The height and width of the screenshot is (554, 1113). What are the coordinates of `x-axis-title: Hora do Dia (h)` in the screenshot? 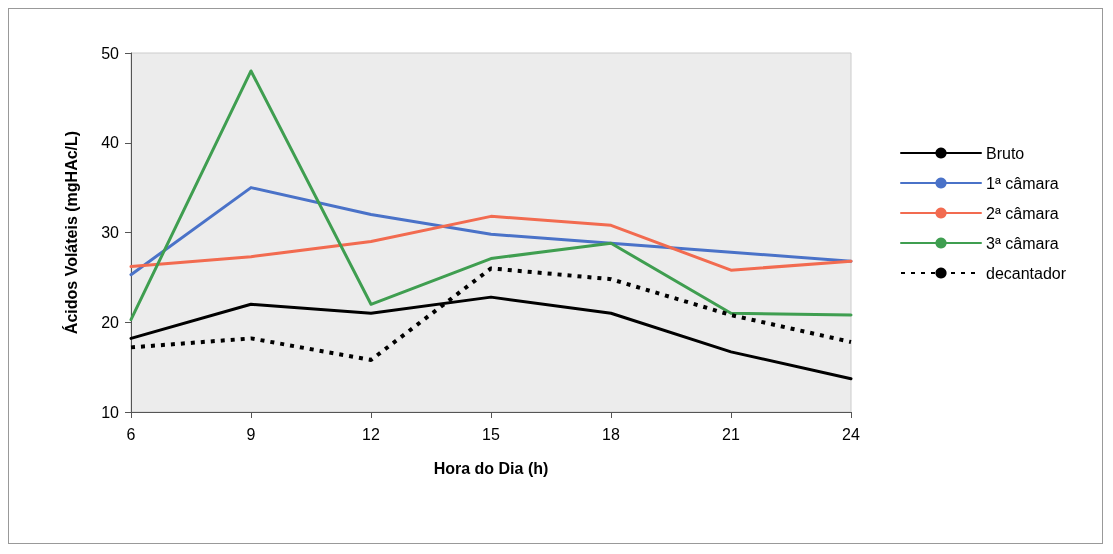 It's located at (491, 468).